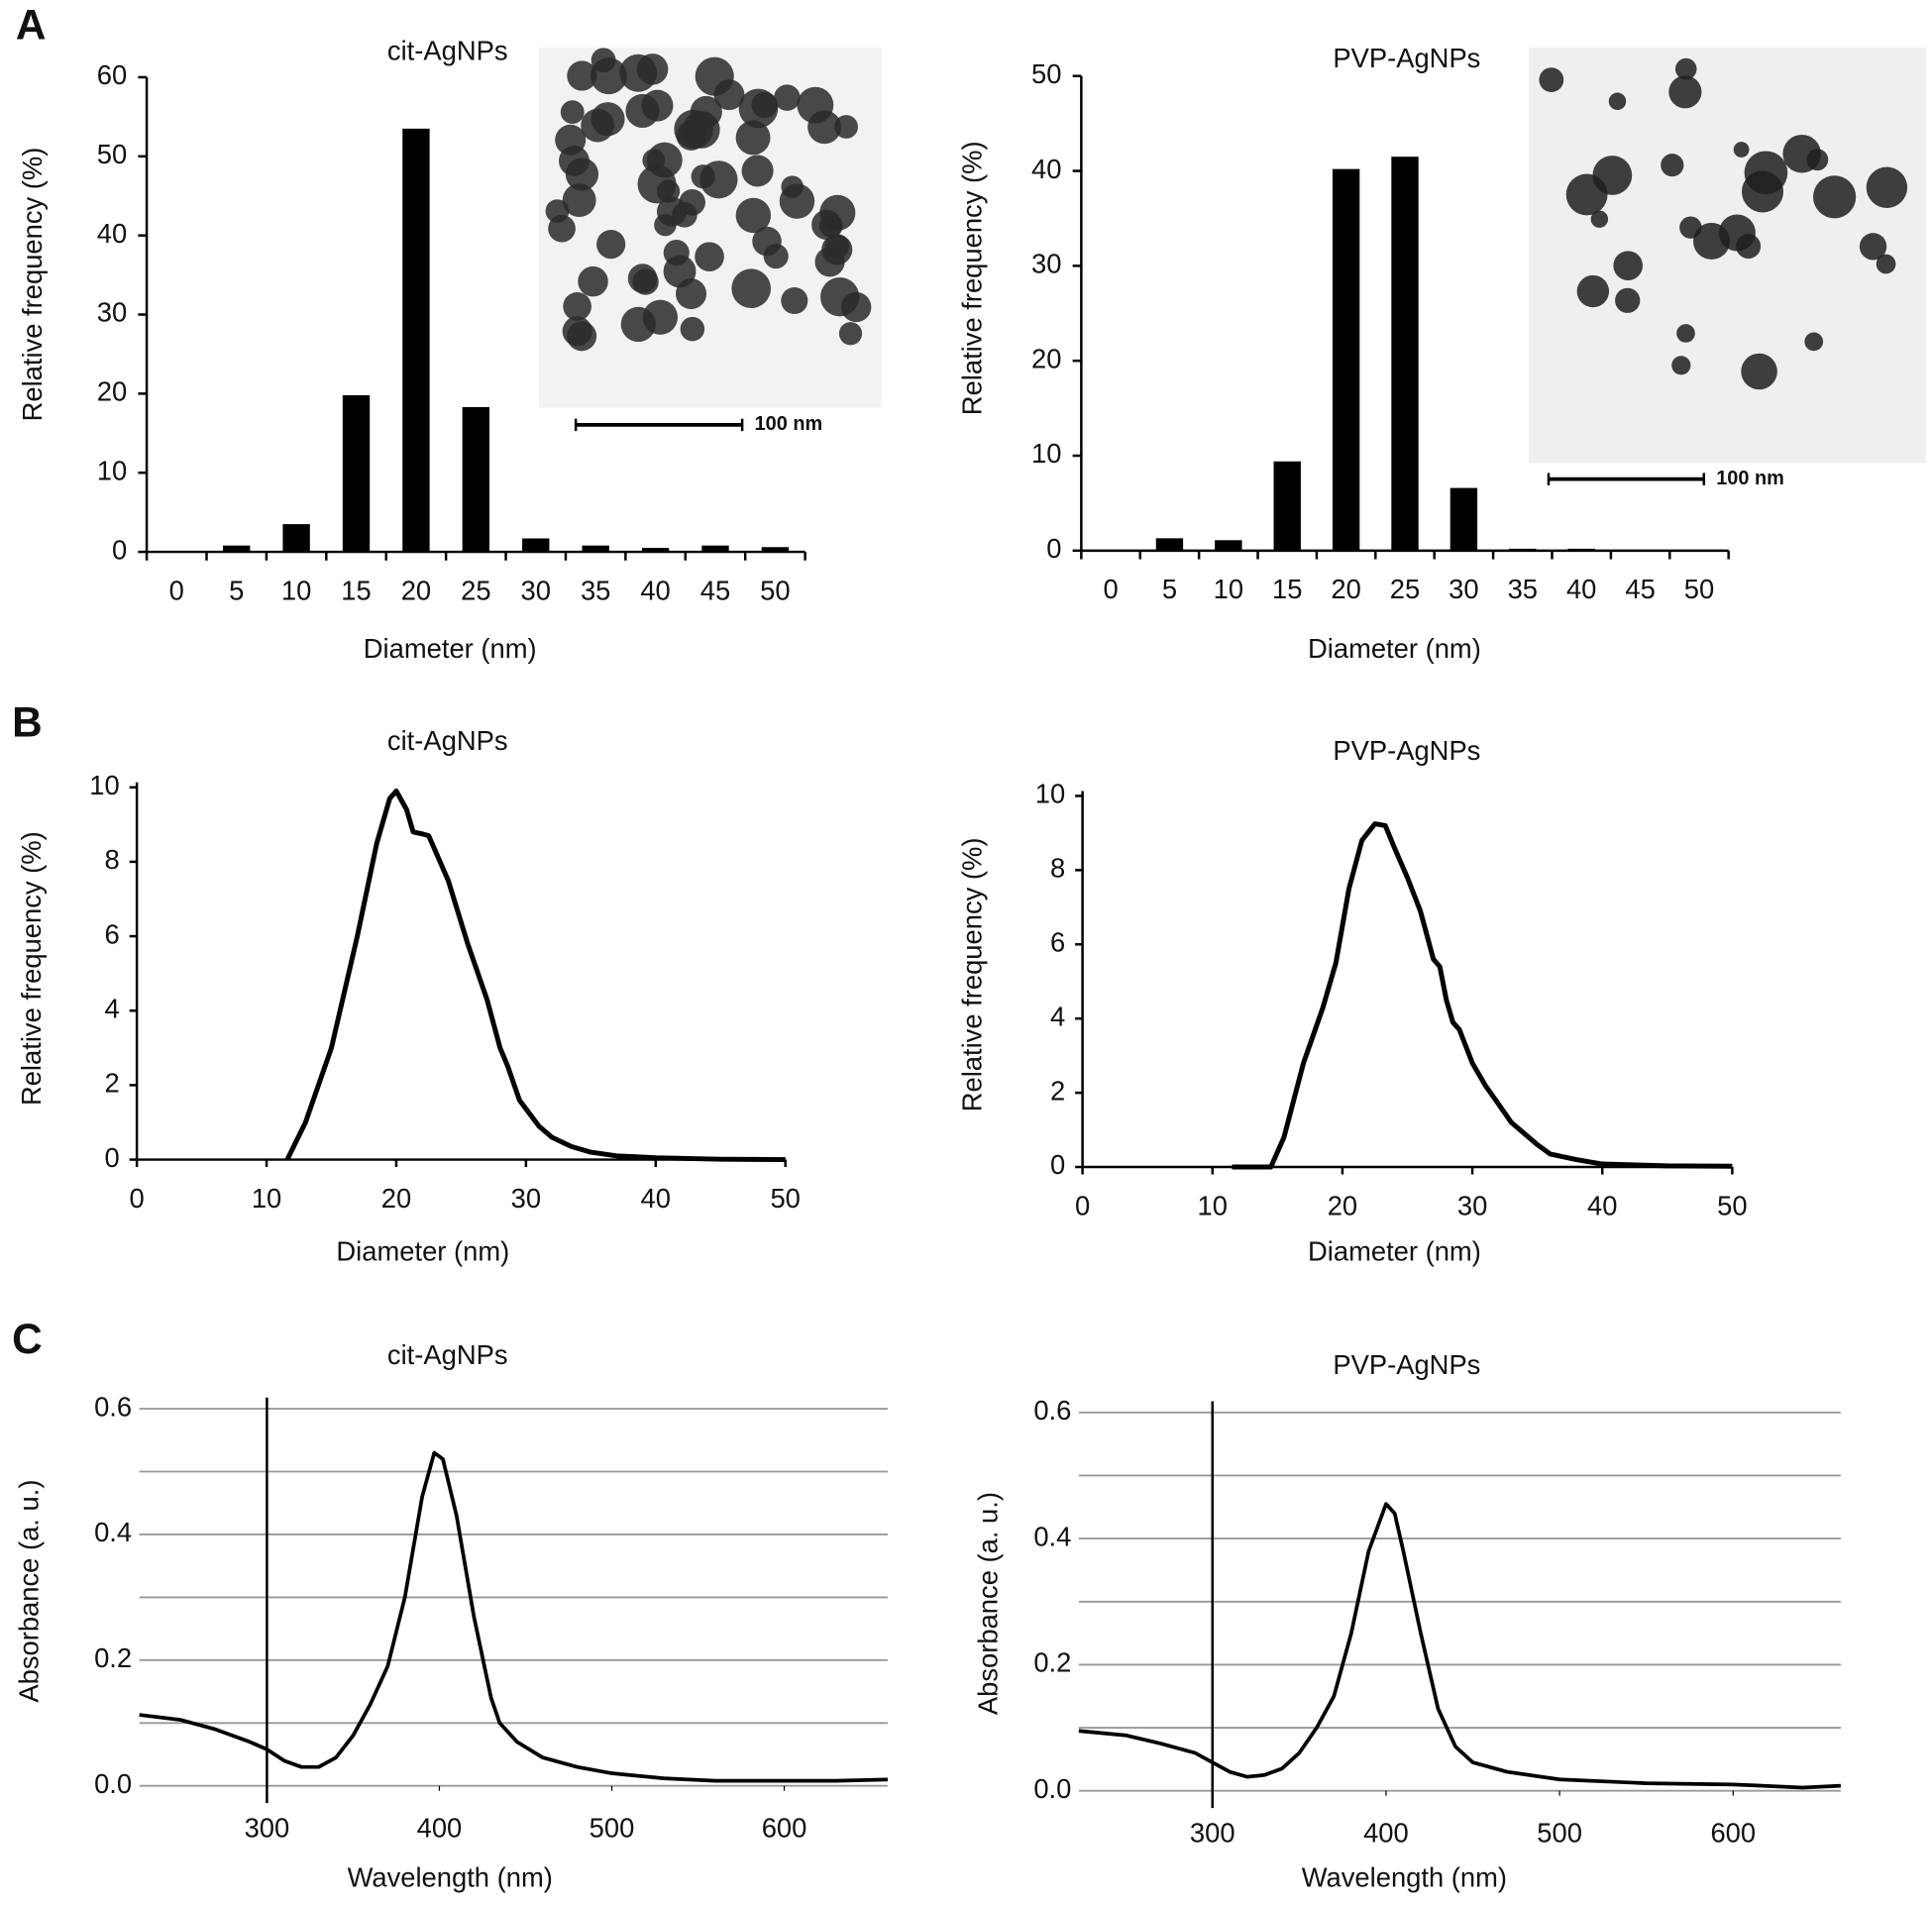 This screenshot has height=1905, width=1932. What do you see at coordinates (1052, 1410) in the screenshot?
I see `y-tick-label: 0.6` at bounding box center [1052, 1410].